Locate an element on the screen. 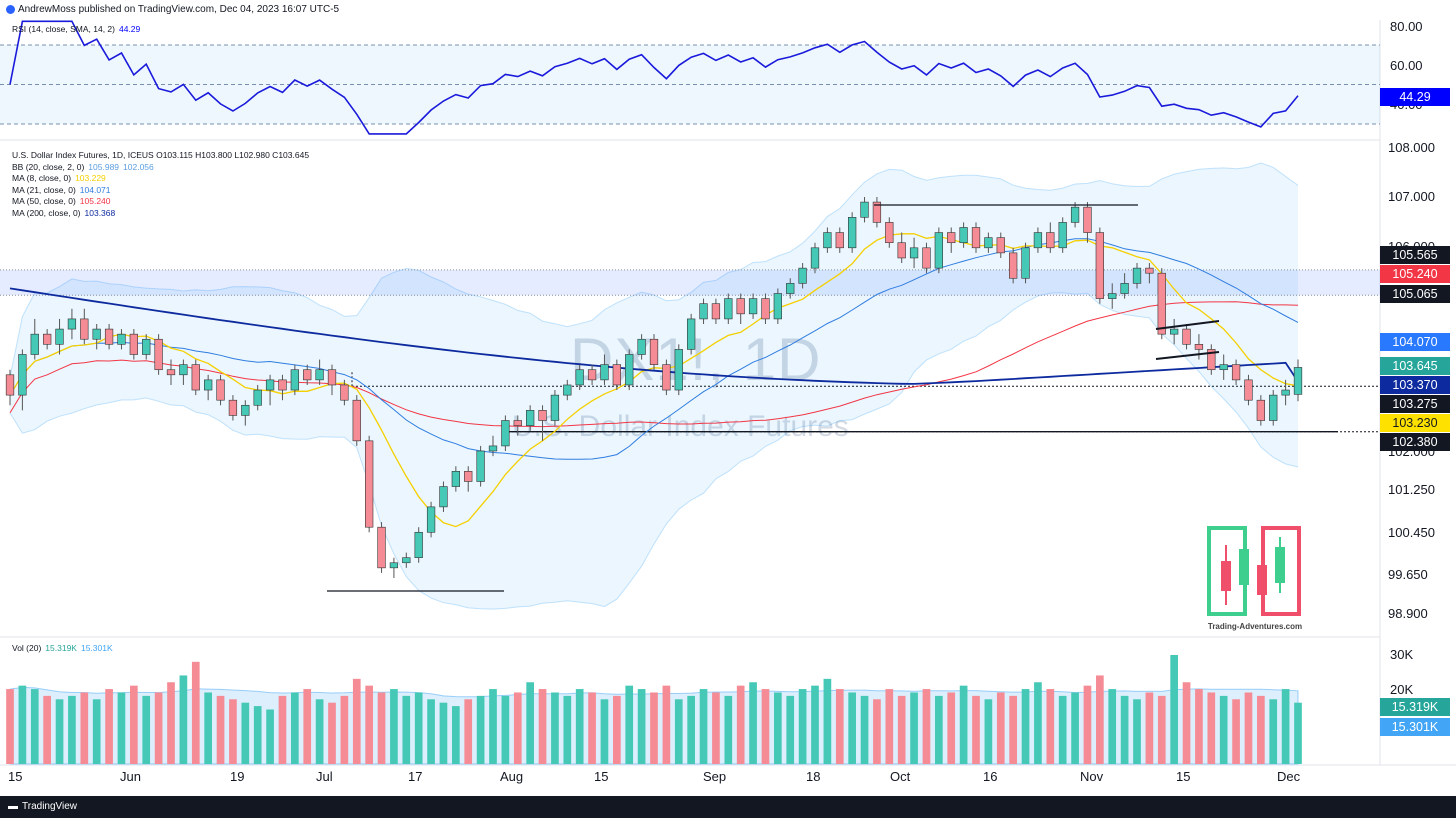 This screenshot has height=818, width=1456. price-legend-value: 102.056 is located at coordinates (138, 166).